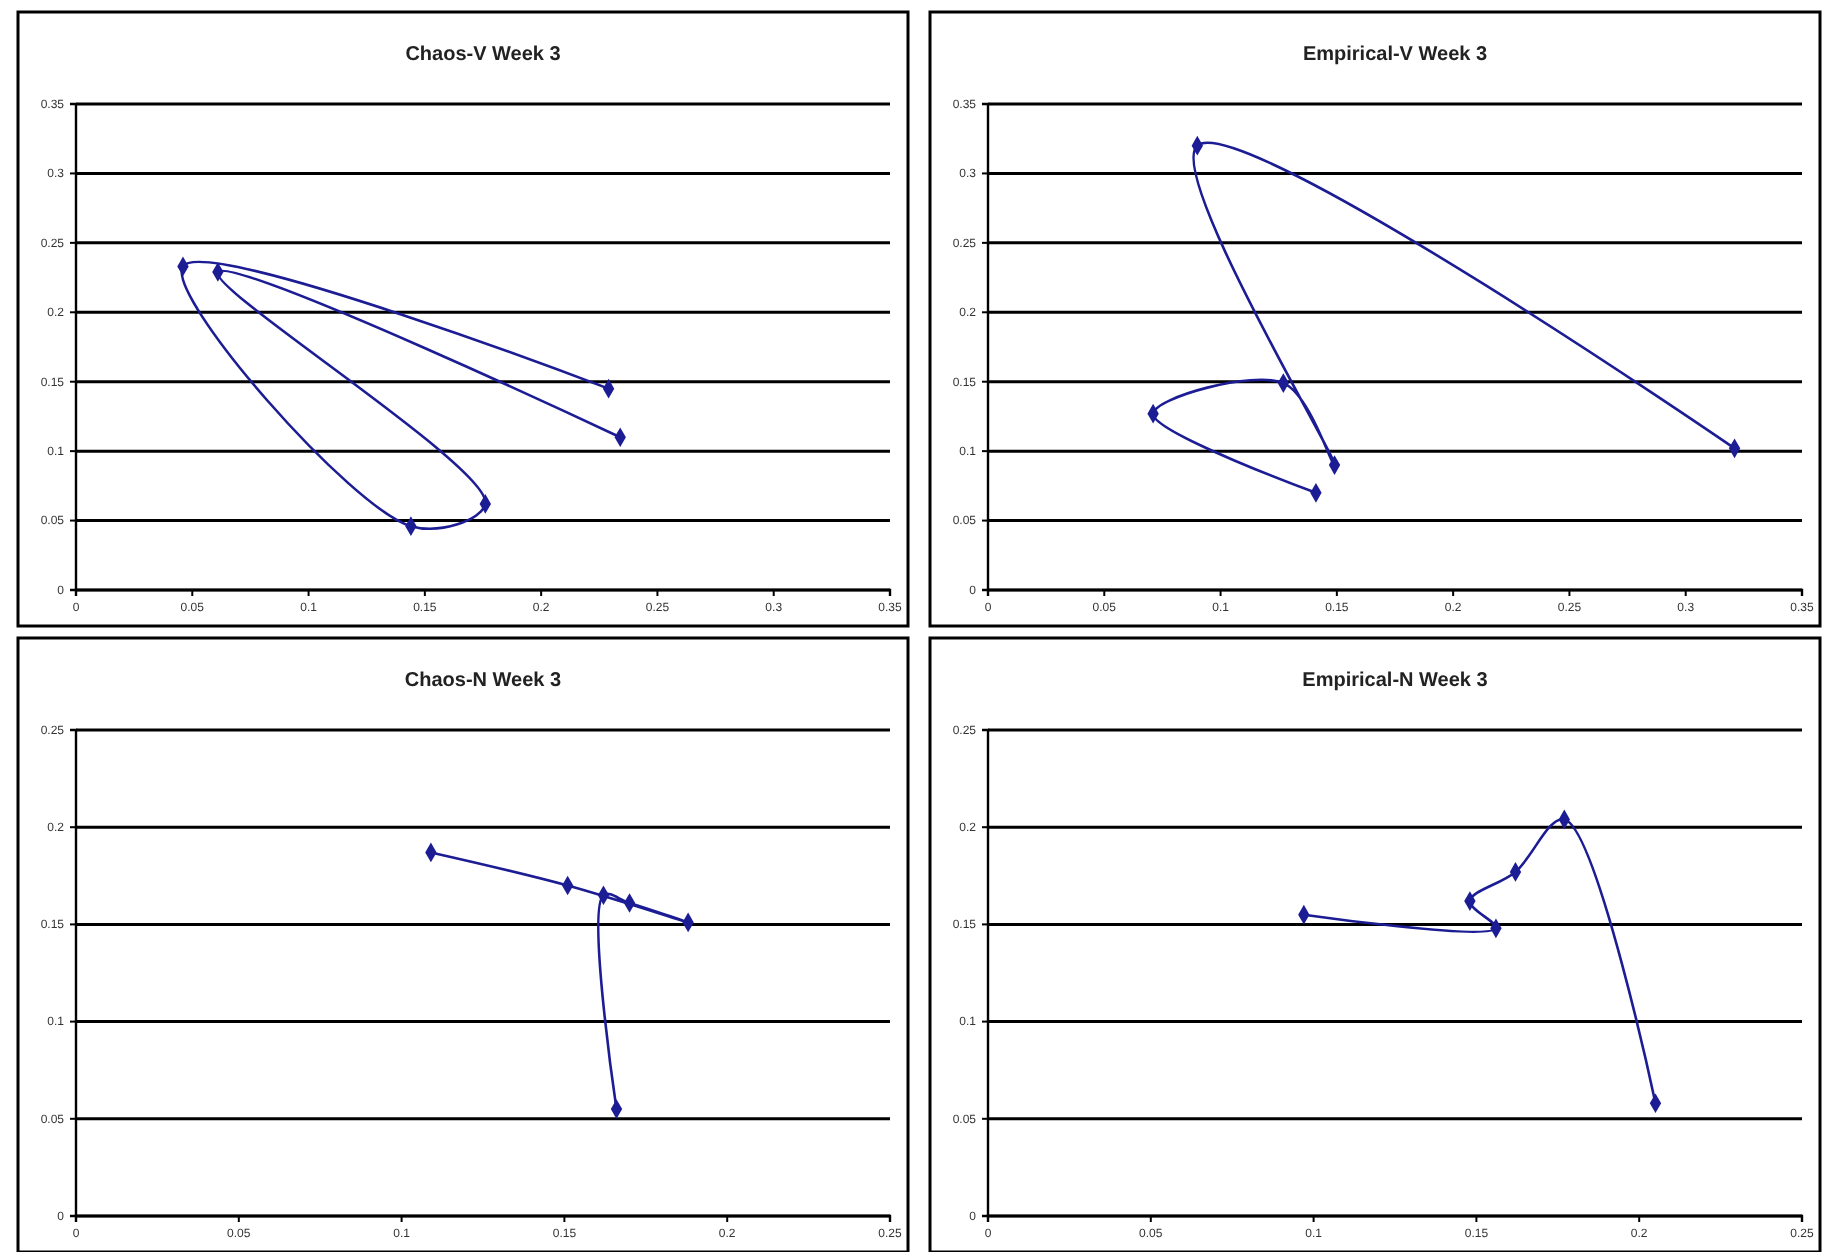  What do you see at coordinates (483, 681) in the screenshot?
I see `chart-title: Chaos-N Week 3` at bounding box center [483, 681].